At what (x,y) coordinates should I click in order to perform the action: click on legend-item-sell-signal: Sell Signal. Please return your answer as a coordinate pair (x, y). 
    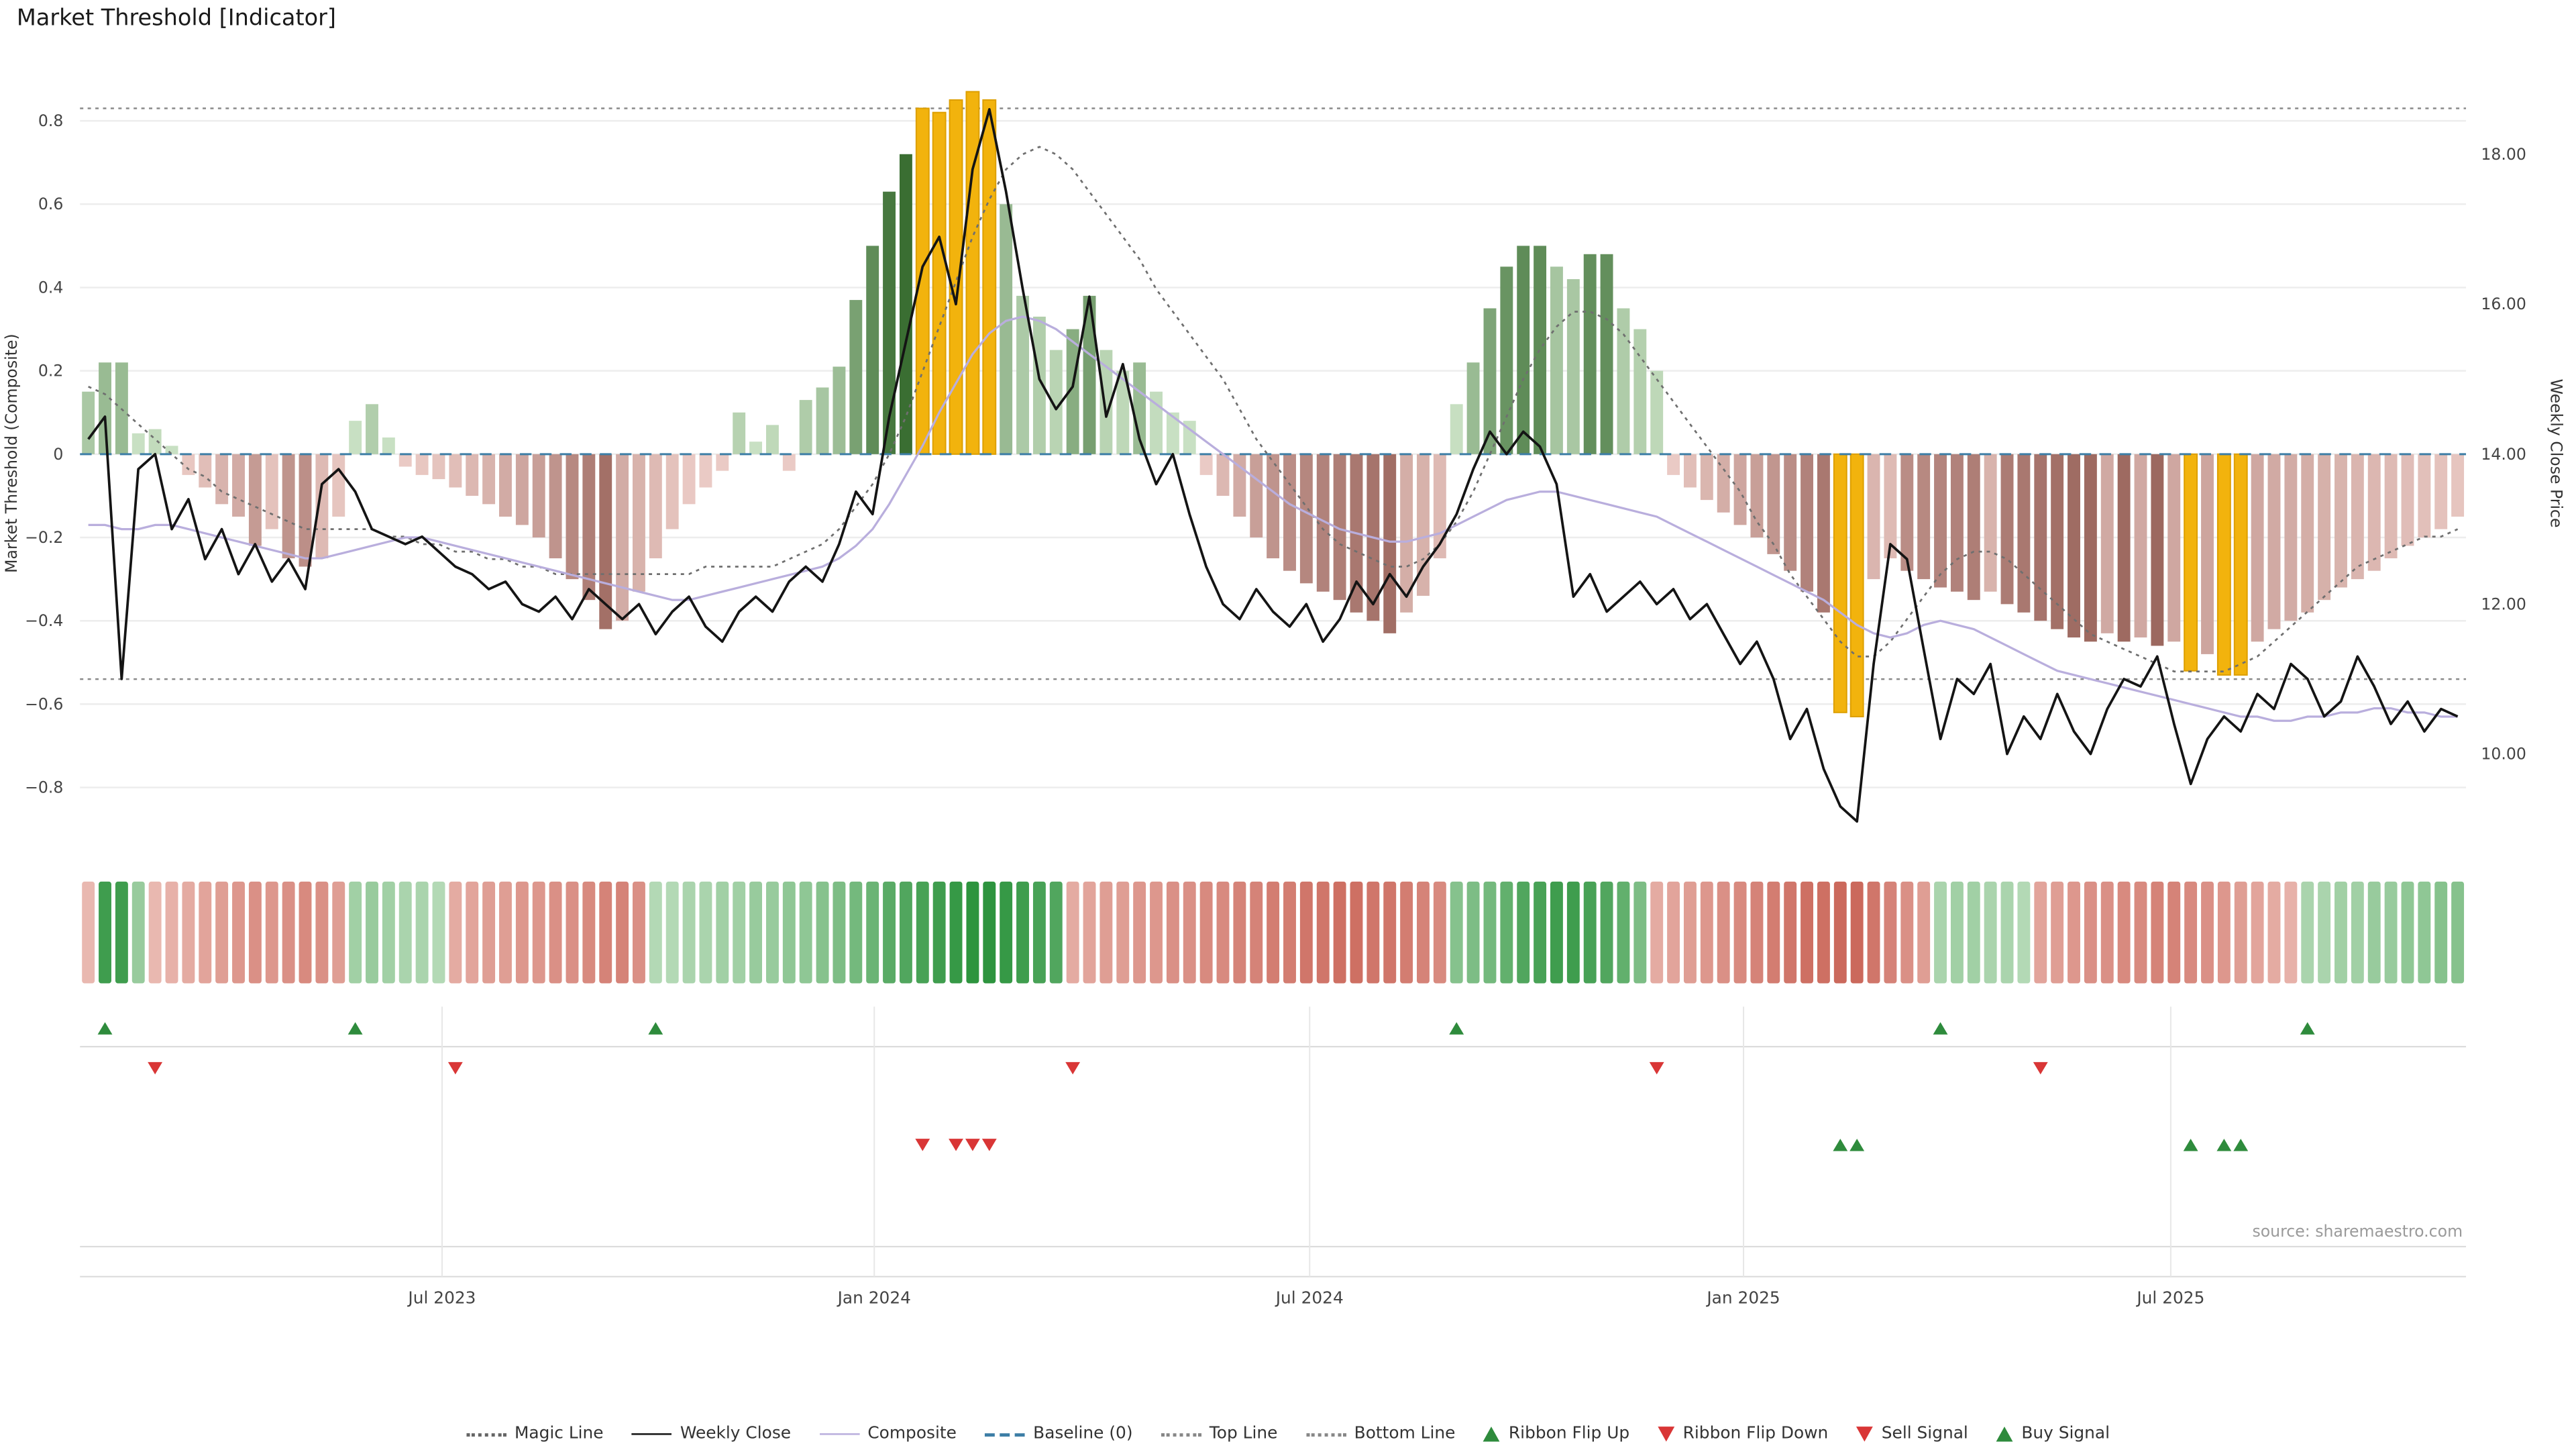
    Looking at the image, I should click on (1912, 1434).